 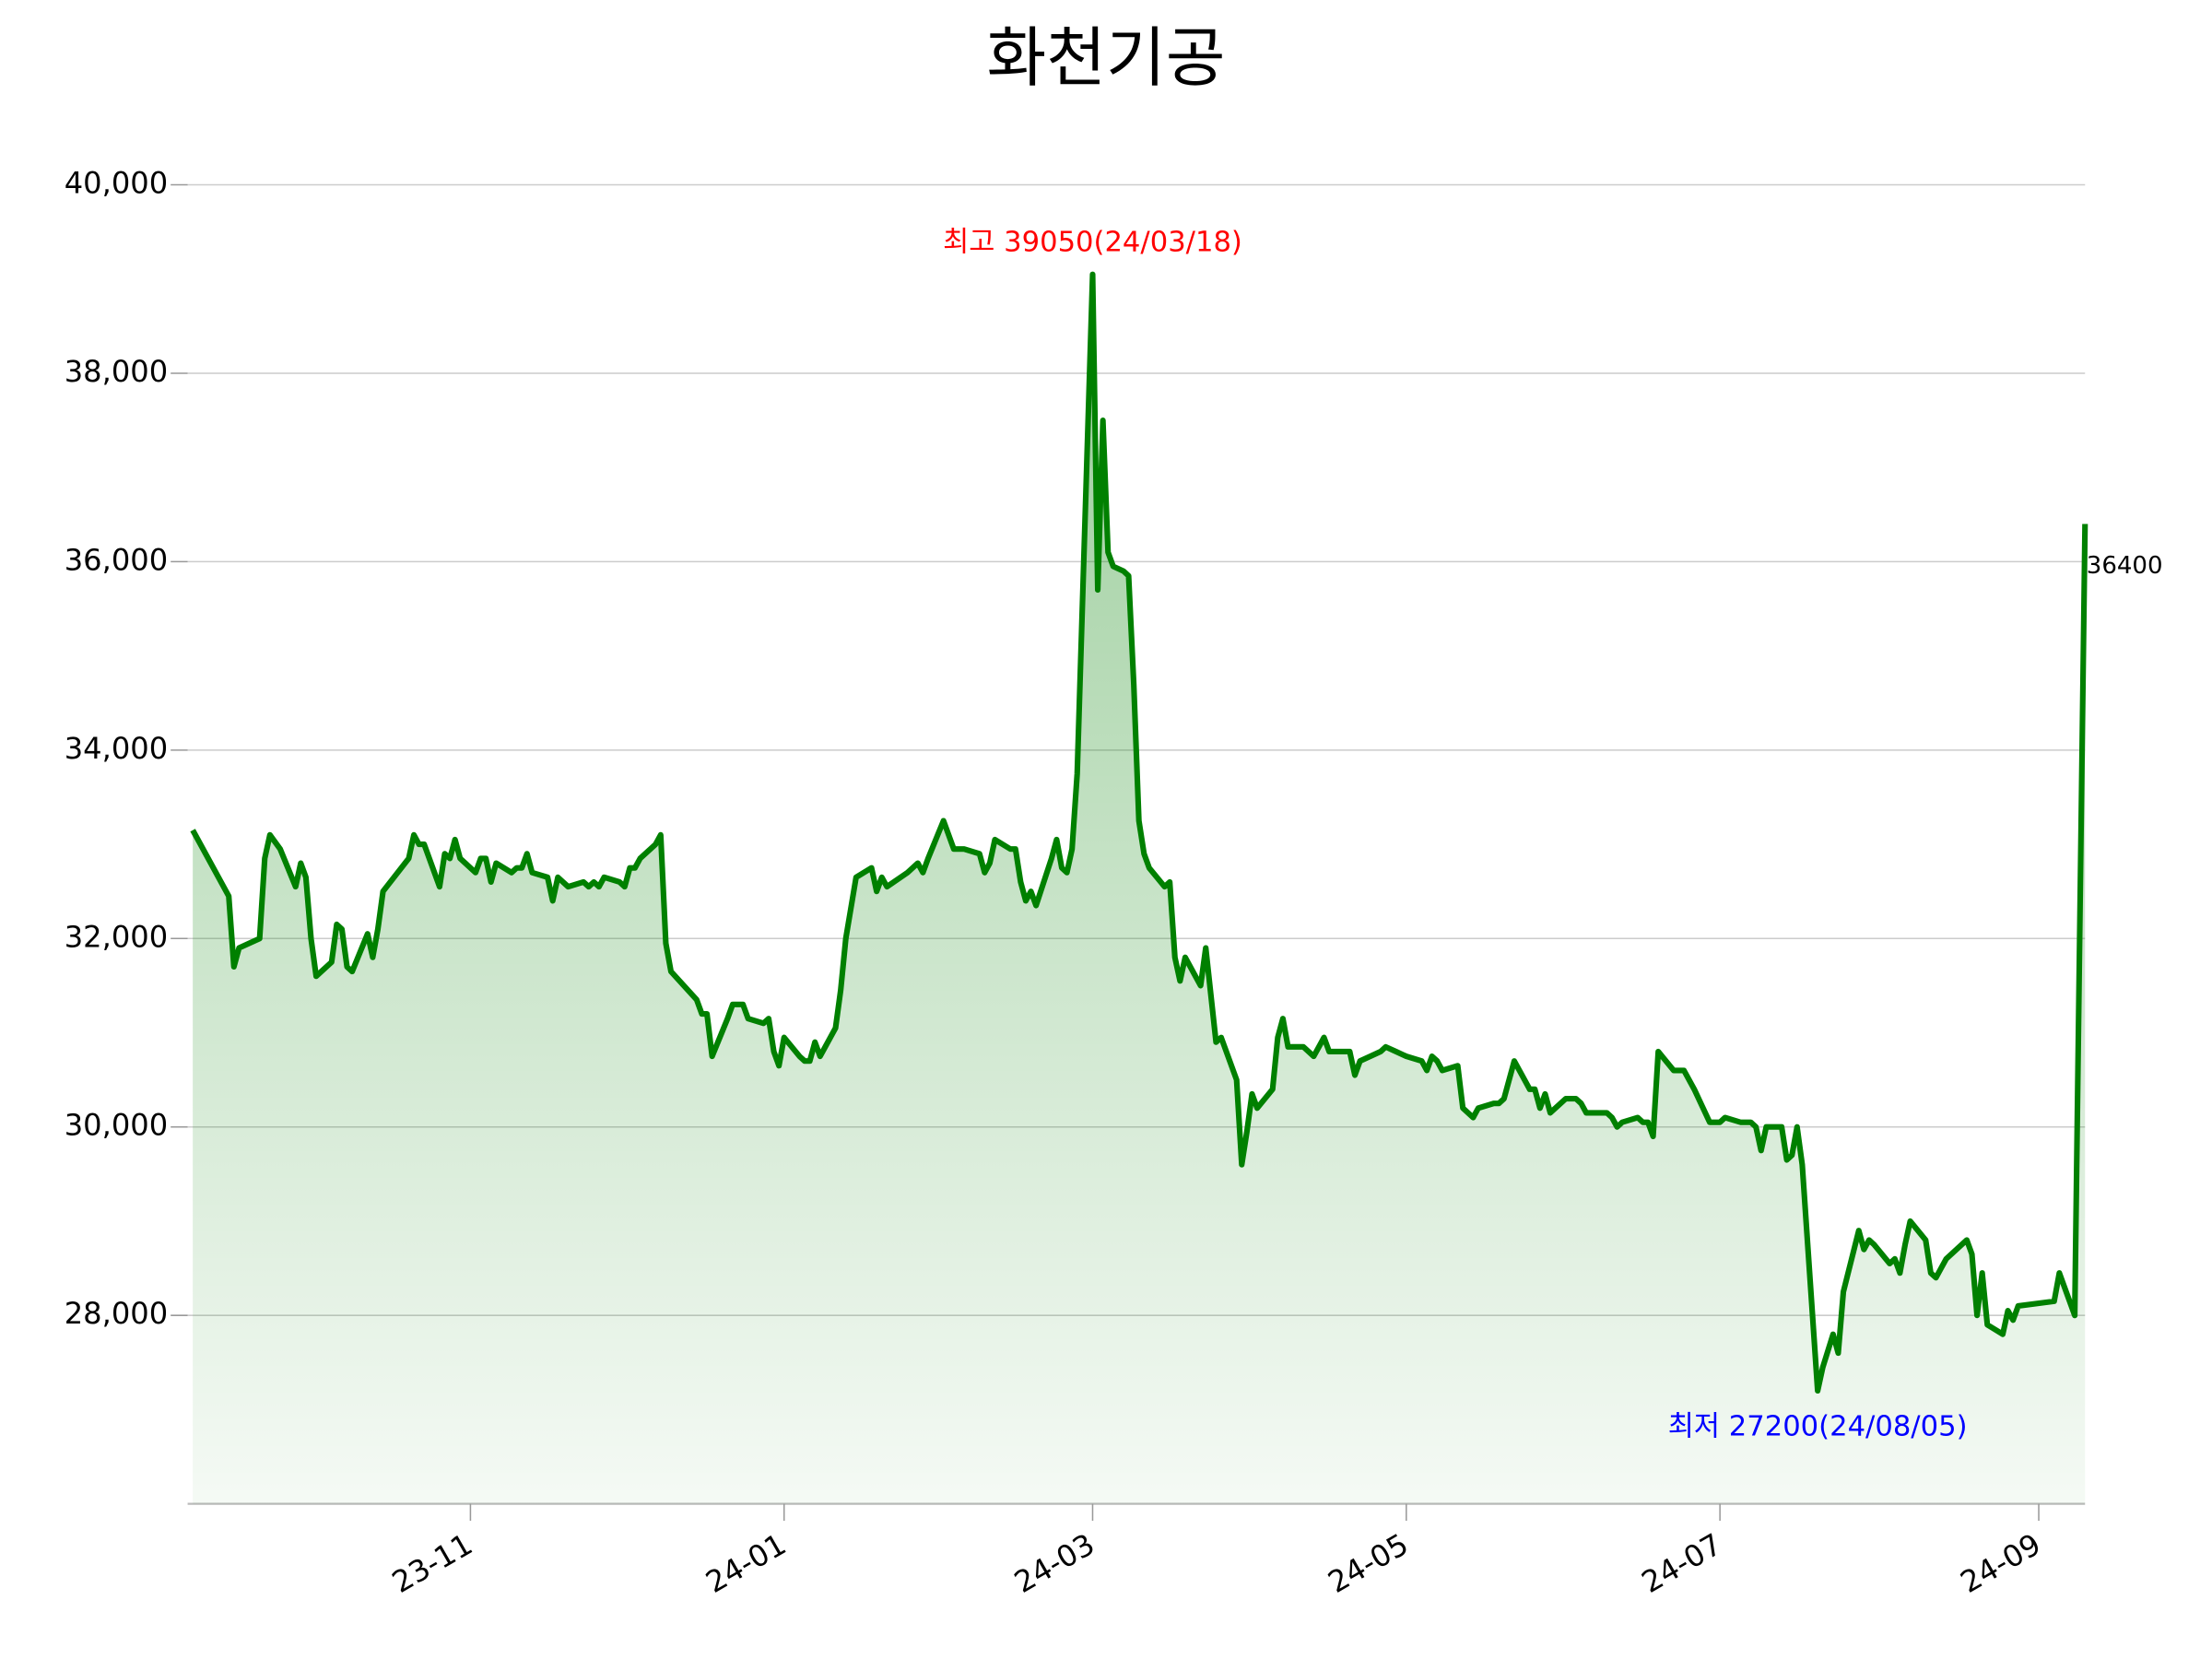 I want to click on chart-title: 화천기공, so click(x=1105, y=58).